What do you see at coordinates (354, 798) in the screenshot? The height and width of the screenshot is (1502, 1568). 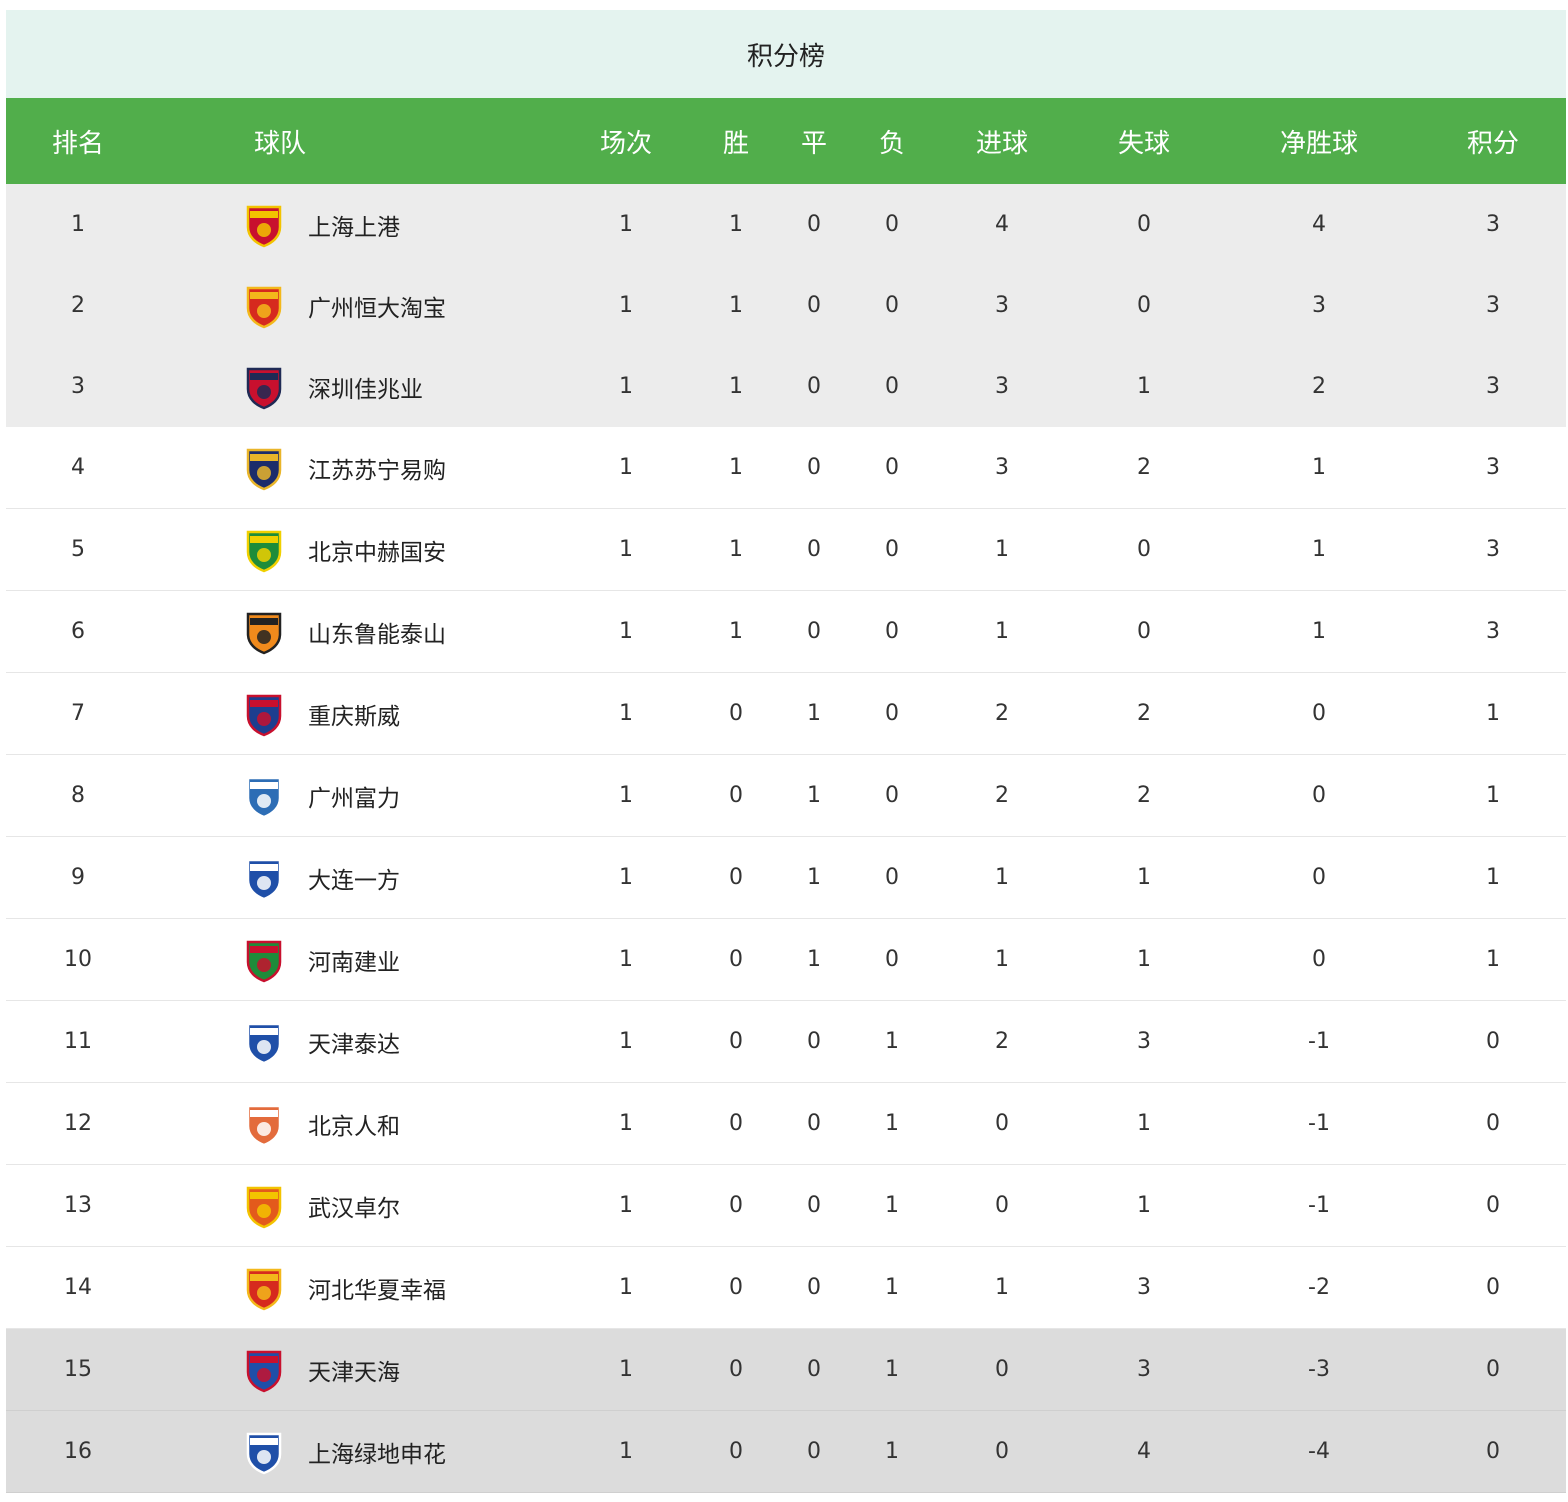 I see `team-name: 广州富力` at bounding box center [354, 798].